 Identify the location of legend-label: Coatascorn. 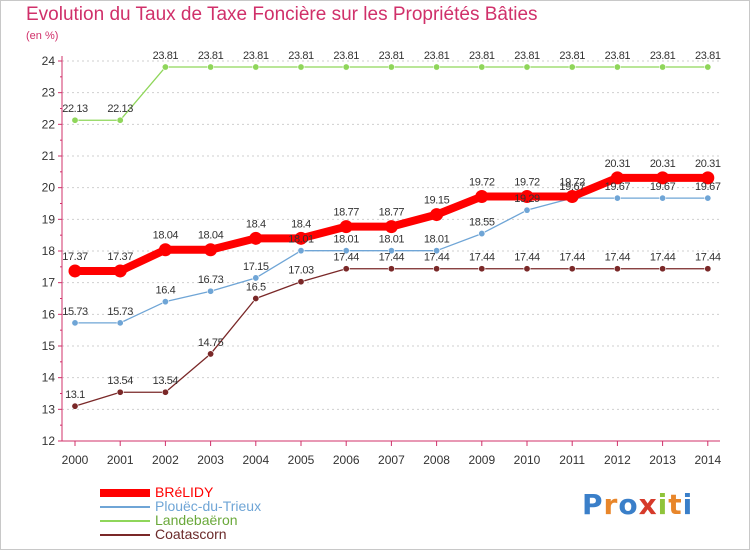
(191, 534).